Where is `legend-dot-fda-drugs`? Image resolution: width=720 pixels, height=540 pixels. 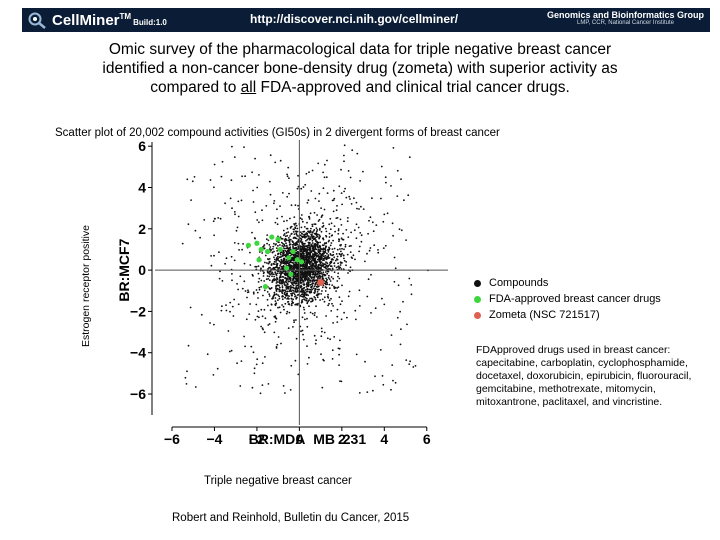 legend-dot-fda-drugs is located at coordinates (477, 299).